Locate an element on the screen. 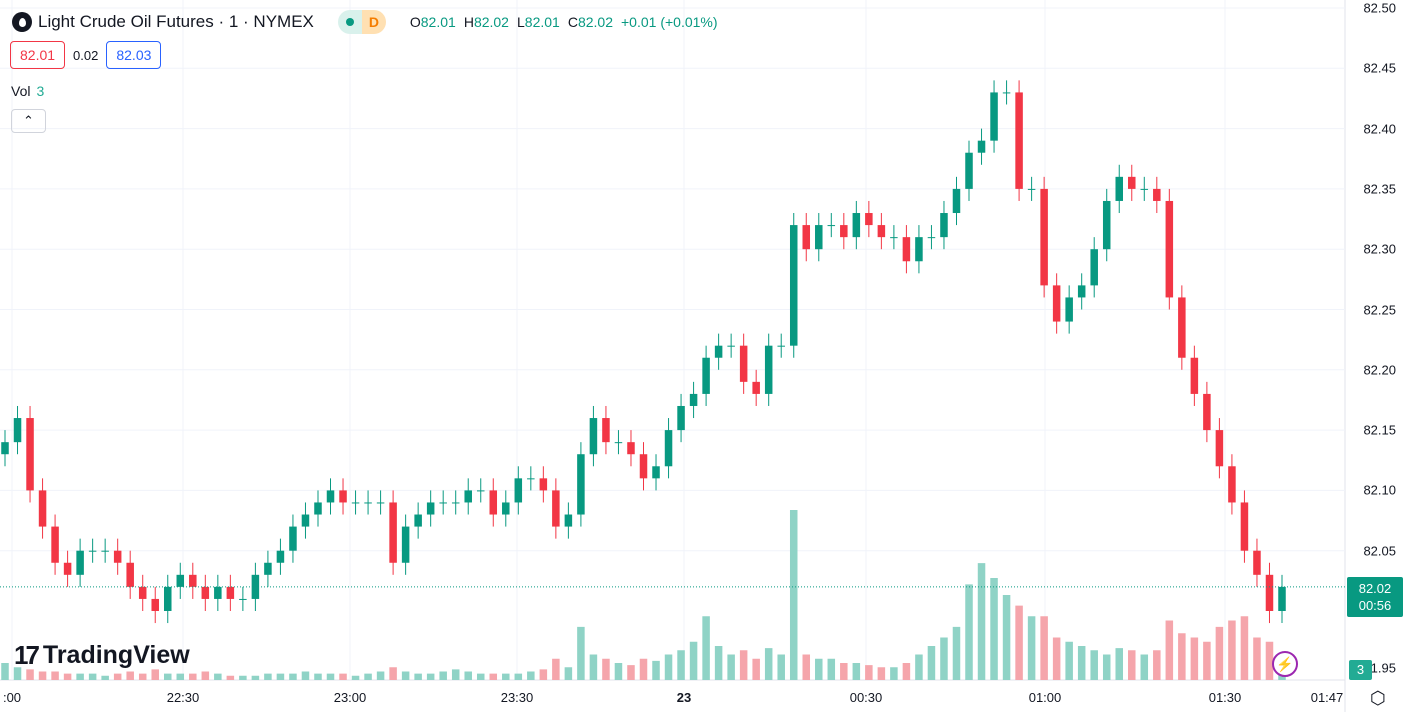 Image resolution: width=1406 pixels, height=712 pixels. symbol-title: Light Crude Oil Futures · 1 · NYMEX is located at coordinates (176, 21).